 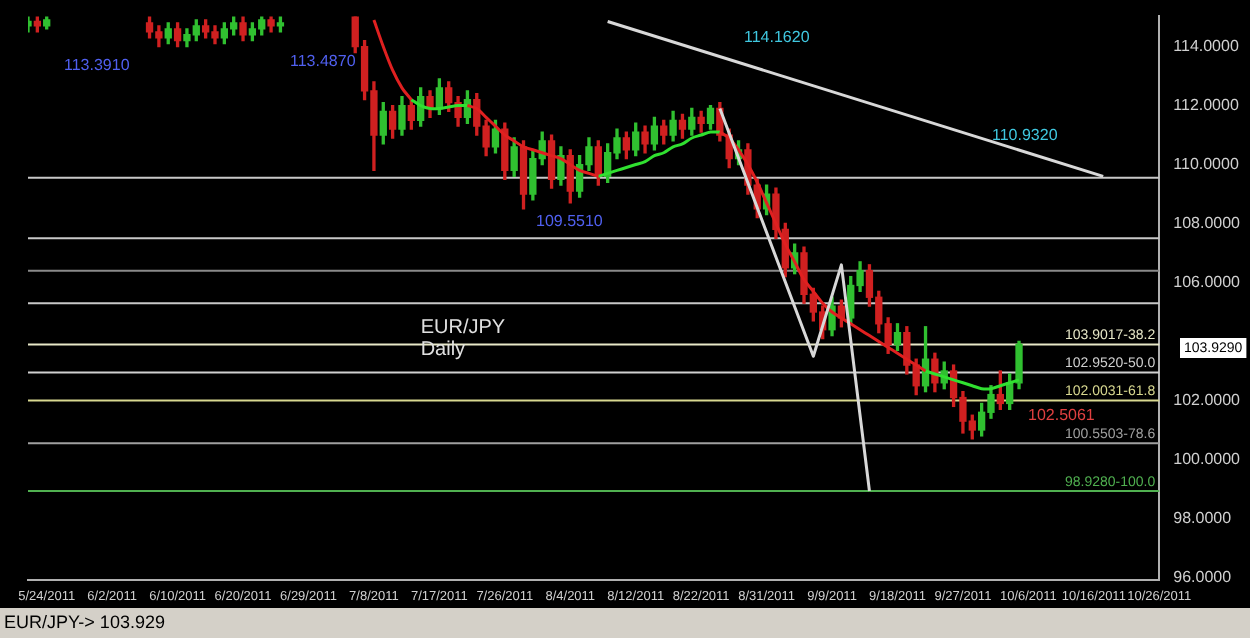 What do you see at coordinates (323, 61) in the screenshot?
I see `annotation: 113.4870` at bounding box center [323, 61].